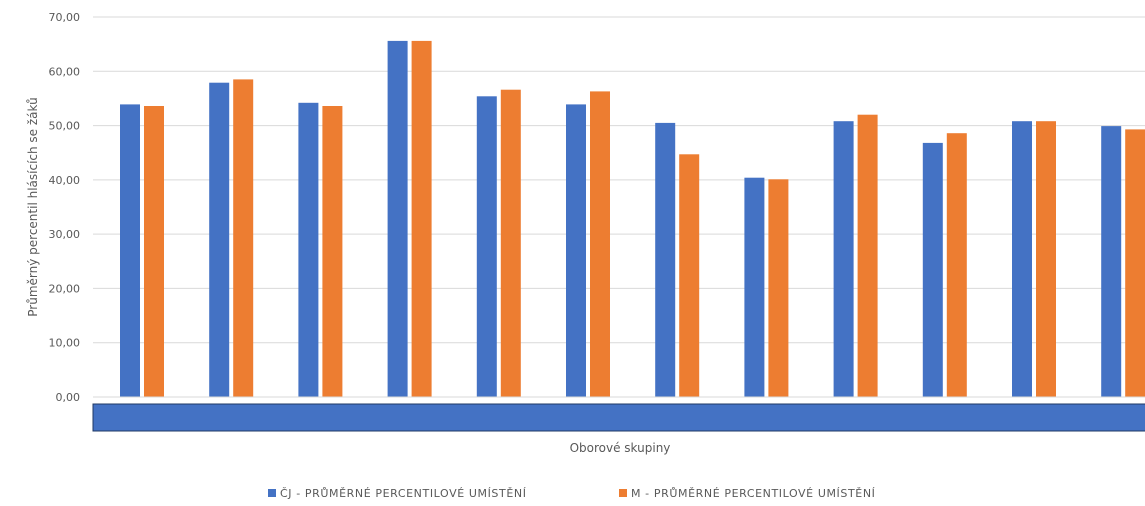 This screenshot has width=1145, height=506. Describe the element at coordinates (65, 71) in the screenshot. I see `y-tick-label: 60,00` at that location.